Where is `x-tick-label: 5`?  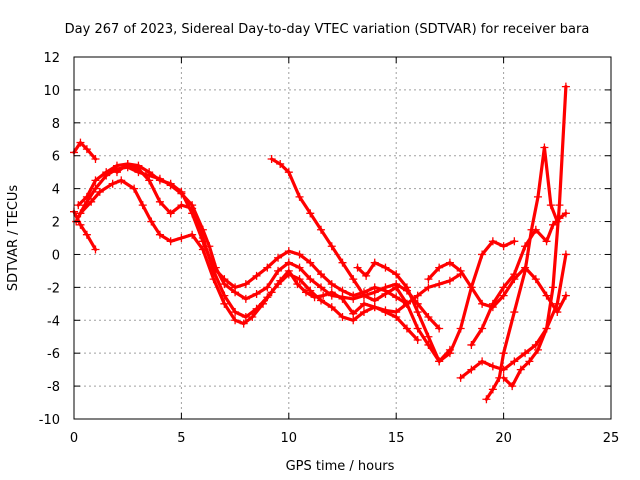
x-tick-label: 5 is located at coordinates (181, 438).